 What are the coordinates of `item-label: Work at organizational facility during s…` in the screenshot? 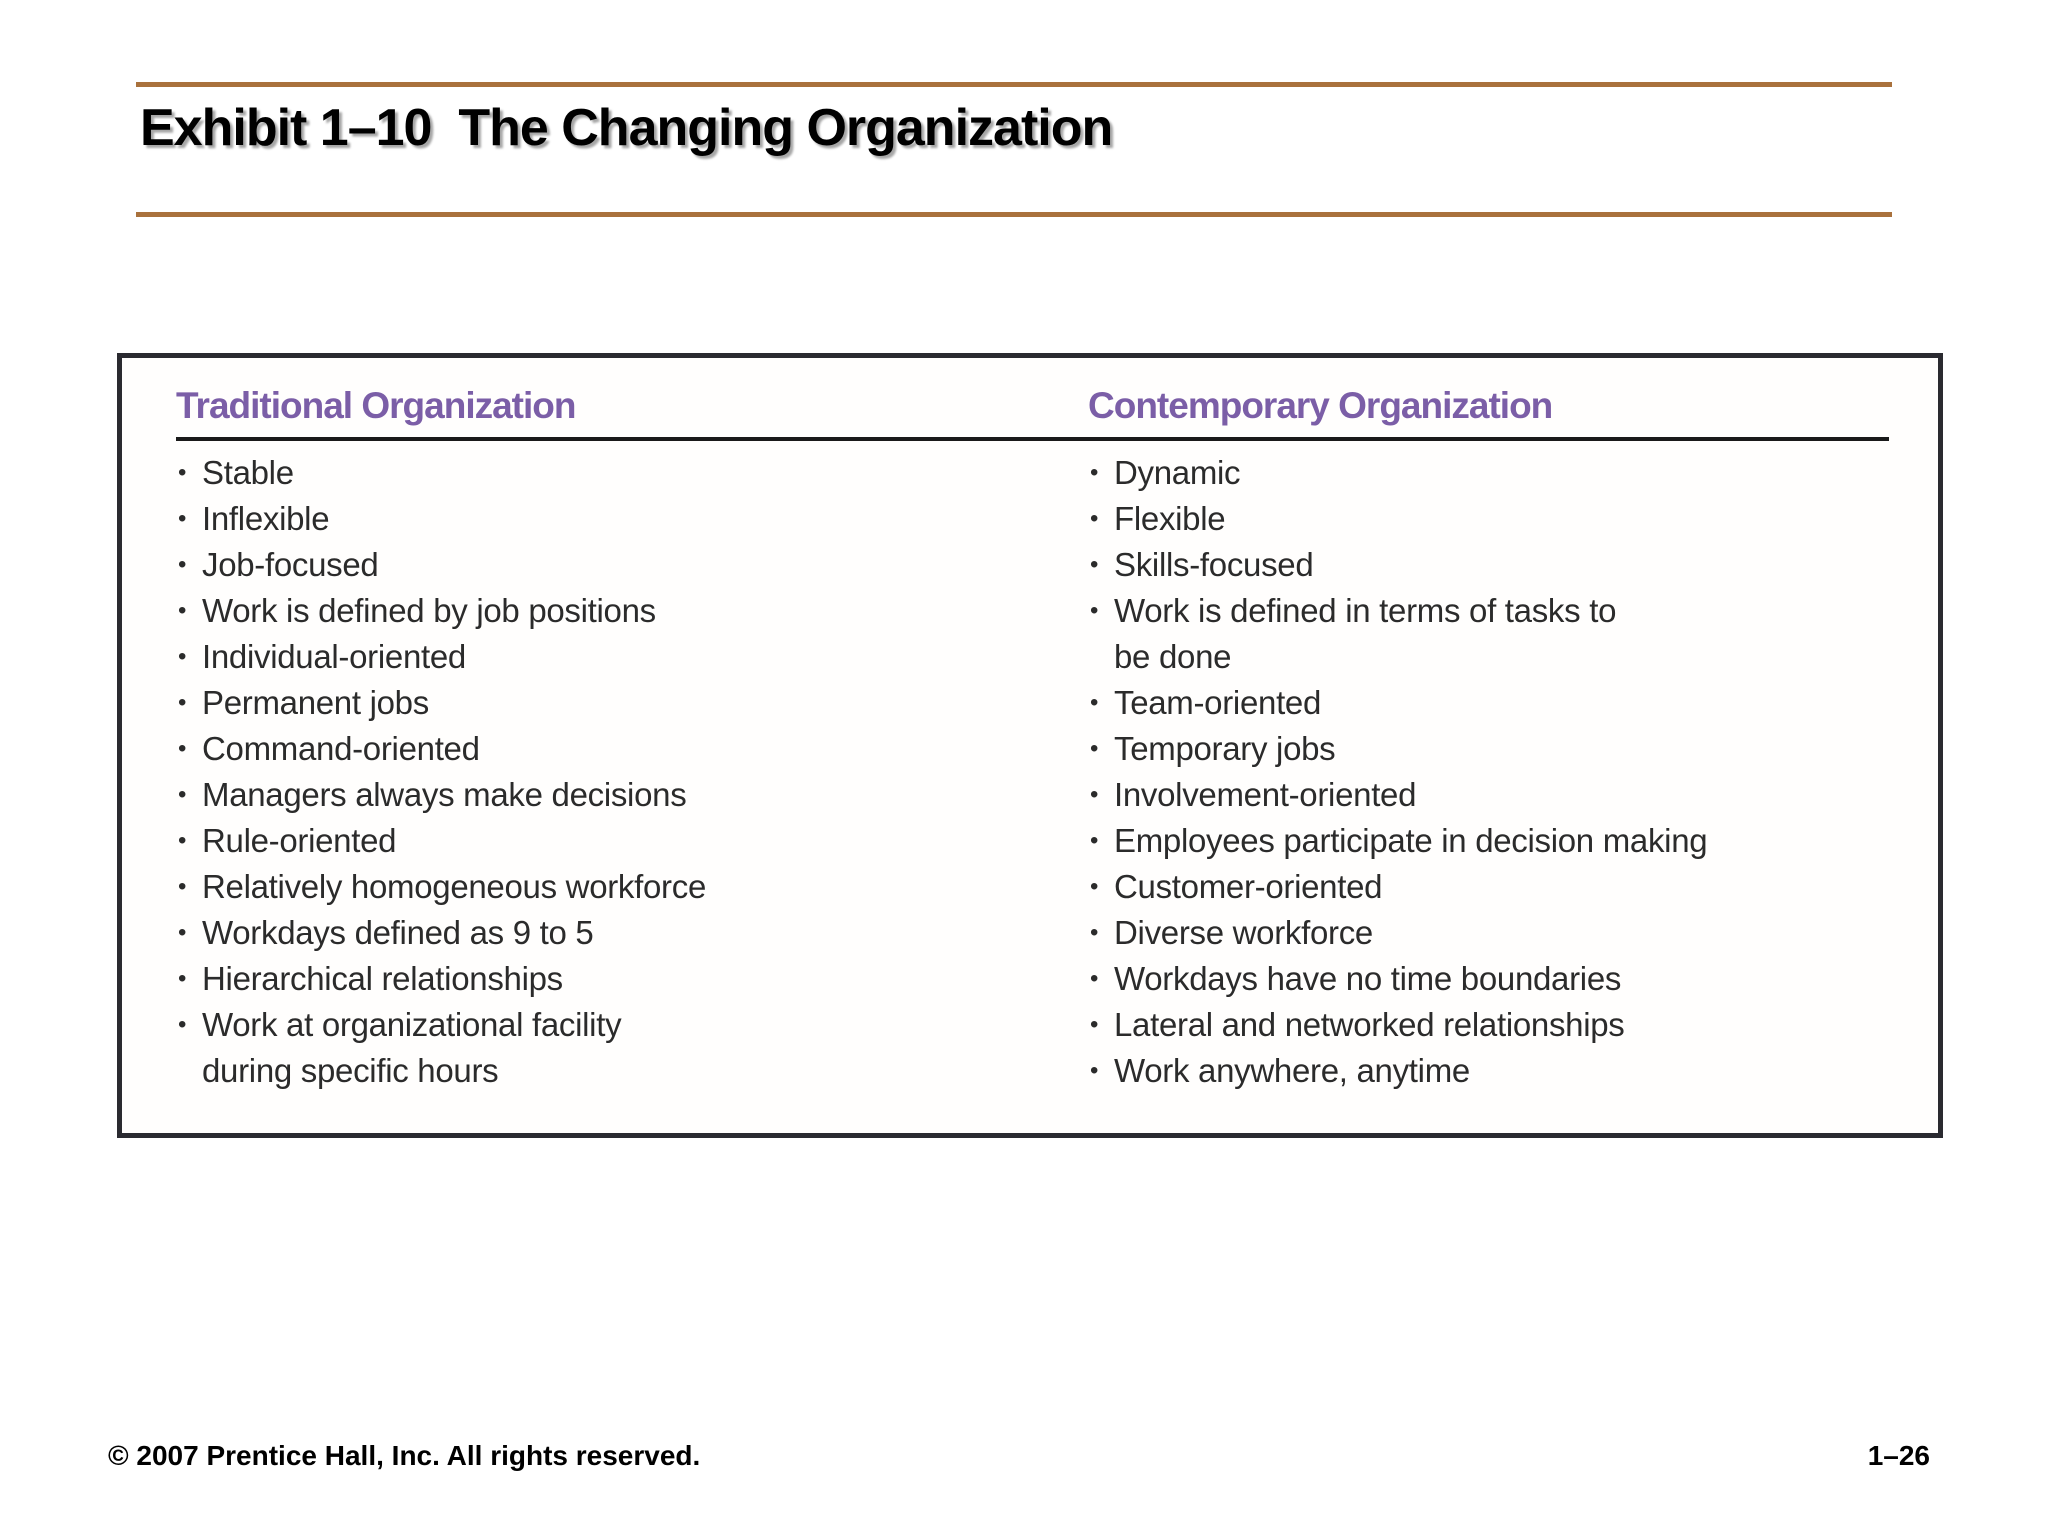 It's located at (412, 1047).